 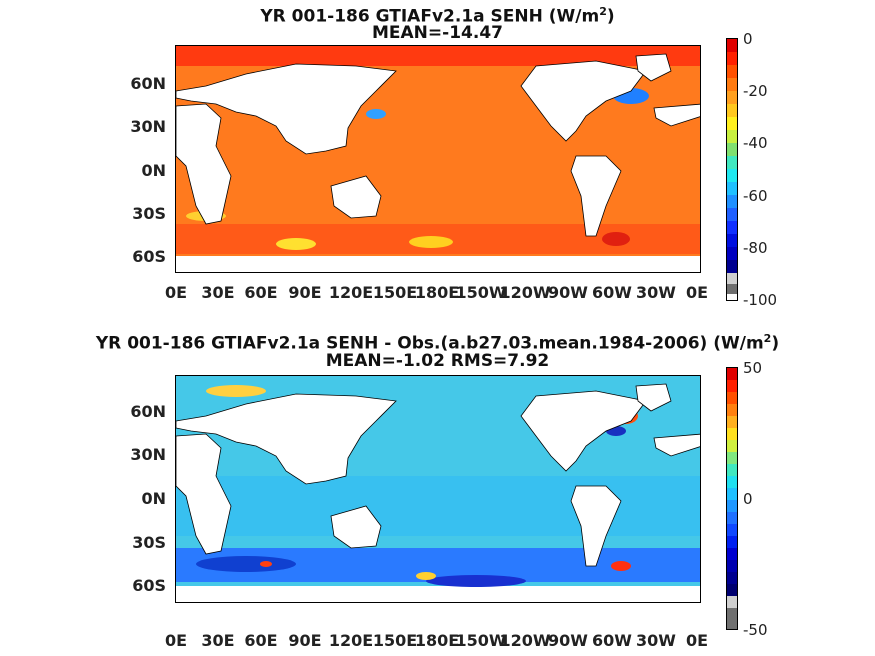 I want to click on panel2-subtitle: MEAN=-1.02 RMS=7.92, so click(x=437, y=361).